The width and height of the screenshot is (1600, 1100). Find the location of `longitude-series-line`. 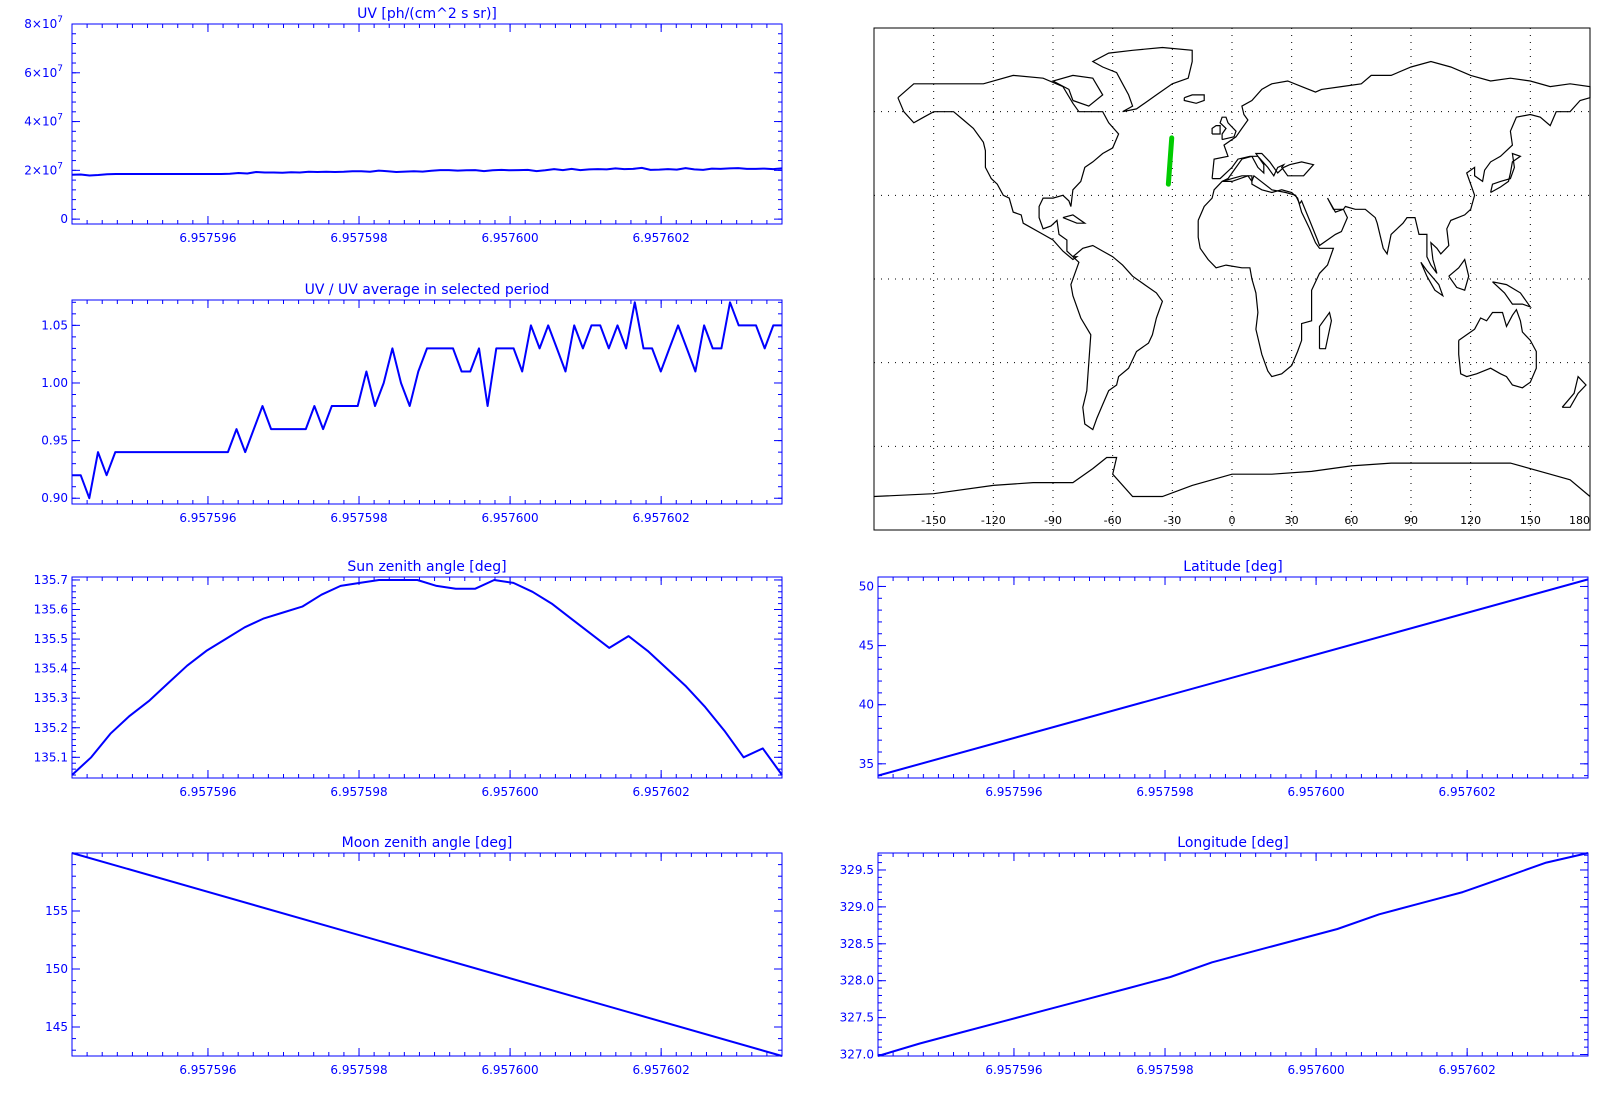

longitude-series-line is located at coordinates (1233, 954).